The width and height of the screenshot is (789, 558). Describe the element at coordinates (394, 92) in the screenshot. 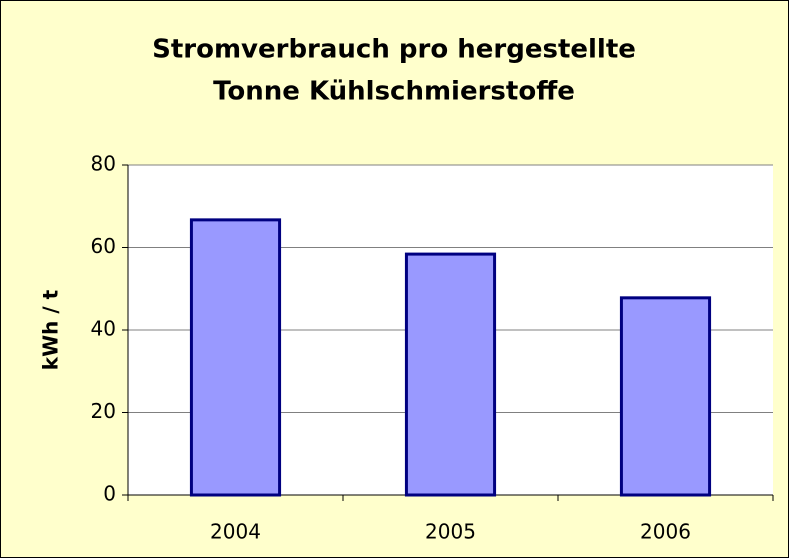

I see `chart-title: Tonne Kühlschmierstoffe` at that location.